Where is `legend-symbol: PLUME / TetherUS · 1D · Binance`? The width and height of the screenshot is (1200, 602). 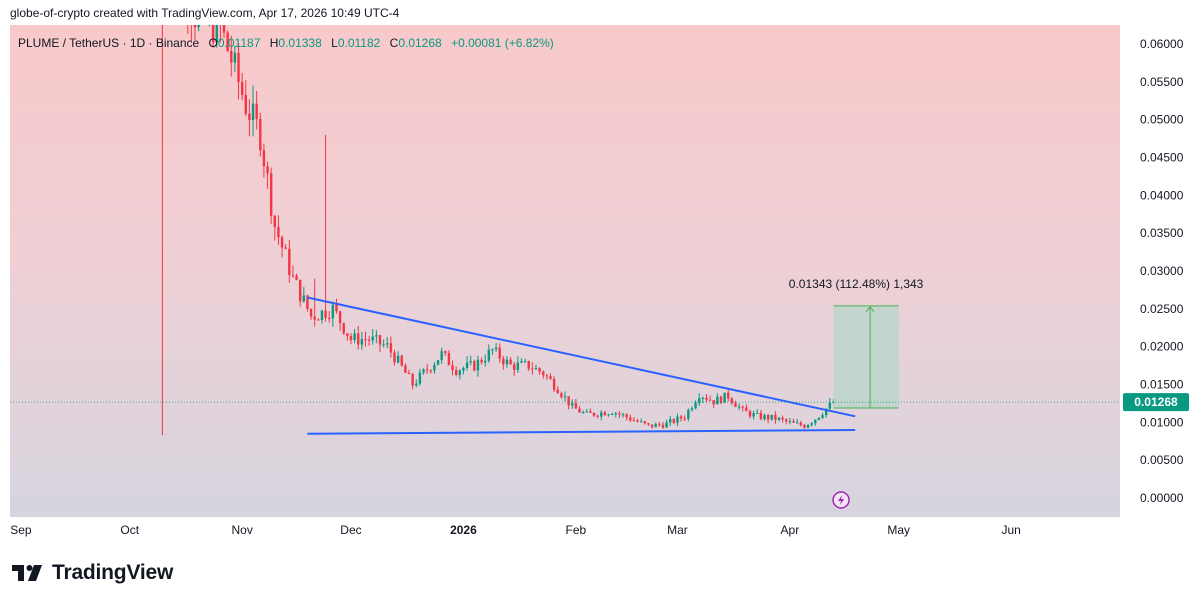 legend-symbol: PLUME / TetherUS · 1D · Binance is located at coordinates (109, 43).